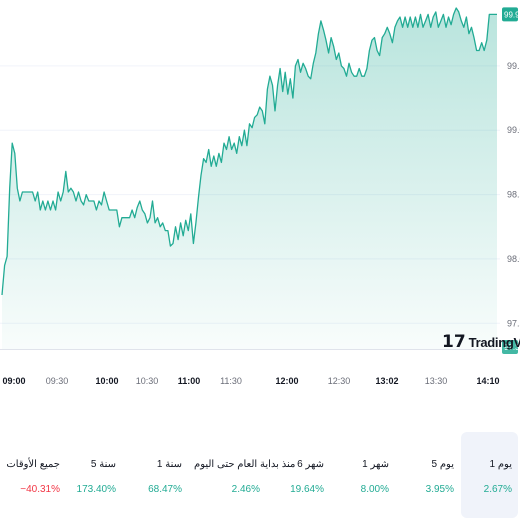  I want to click on period-change-value: 3.95%, so click(439, 489).